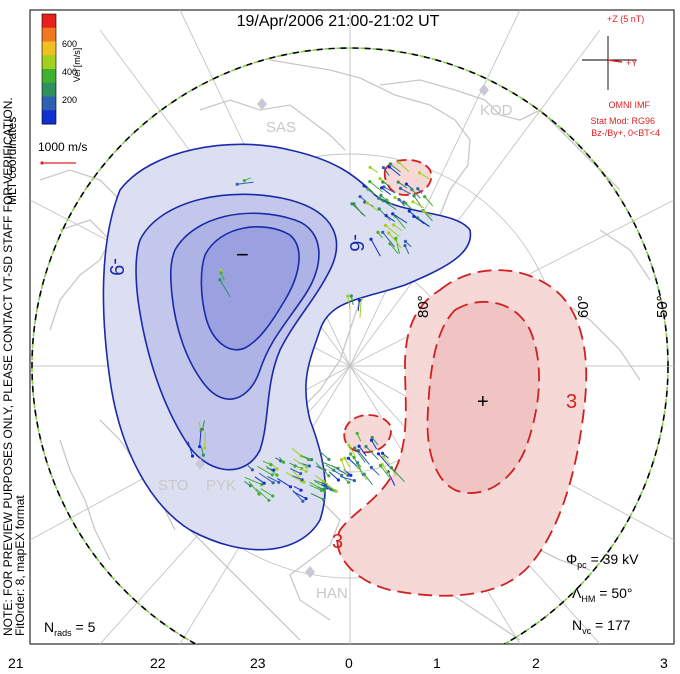 The height and width of the screenshot is (674, 680). I want to click on station-marker-sto, so click(200, 464).